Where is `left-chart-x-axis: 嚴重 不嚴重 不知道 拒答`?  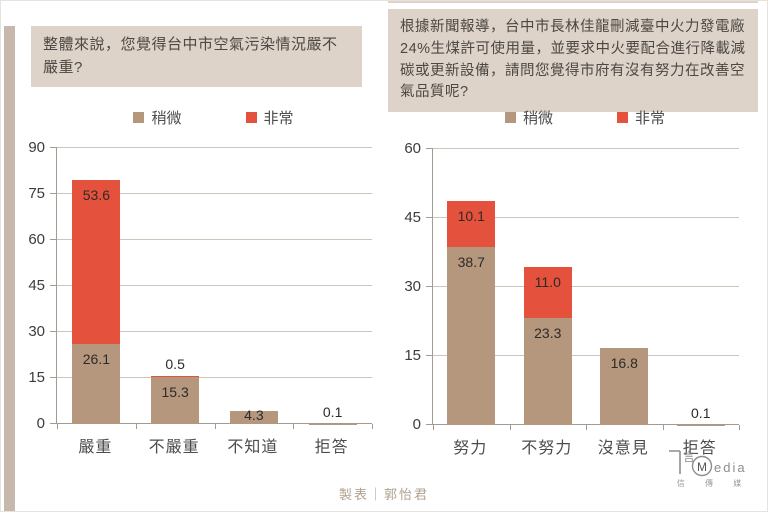 left-chart-x-axis: 嚴重 不嚴重 不知道 拒答 is located at coordinates (213, 445).